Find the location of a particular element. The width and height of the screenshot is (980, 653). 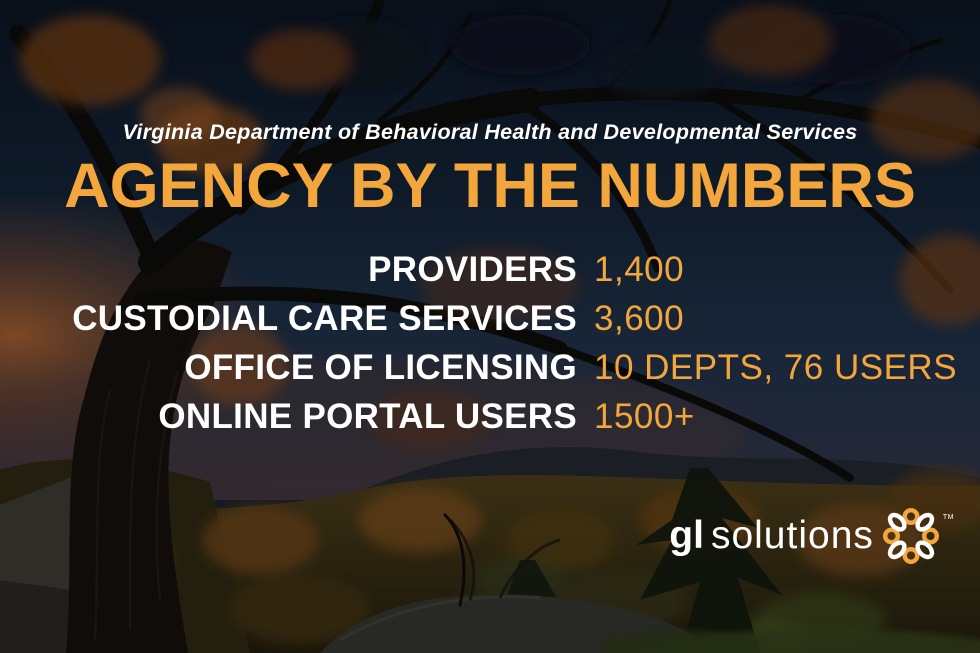

stat-value: 1500+ is located at coordinates (644, 416).